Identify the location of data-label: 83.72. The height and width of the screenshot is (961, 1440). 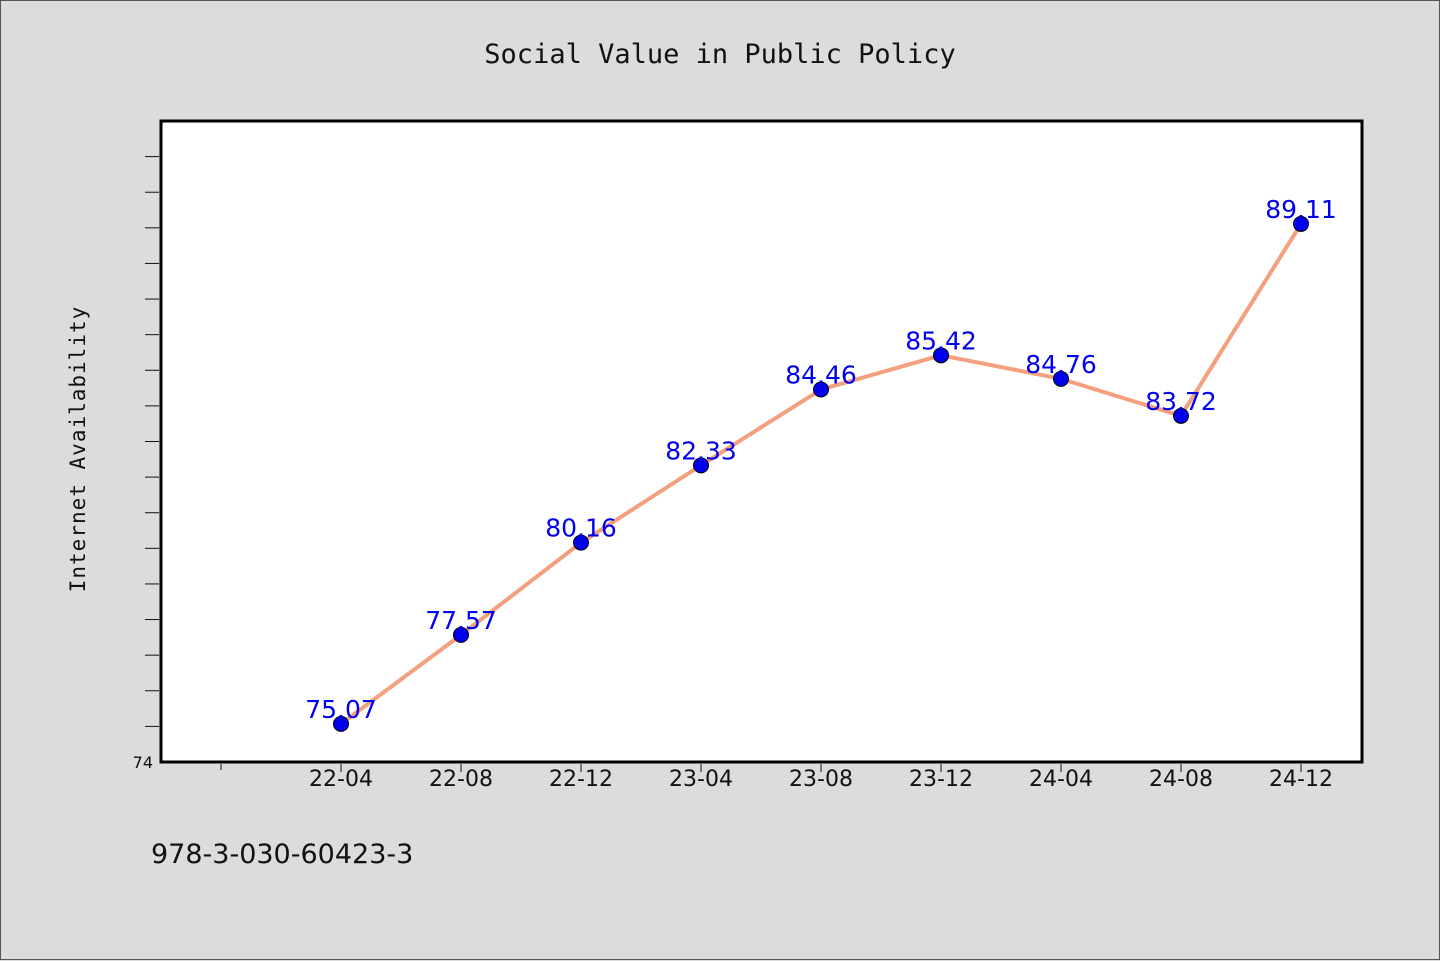
(1181, 401).